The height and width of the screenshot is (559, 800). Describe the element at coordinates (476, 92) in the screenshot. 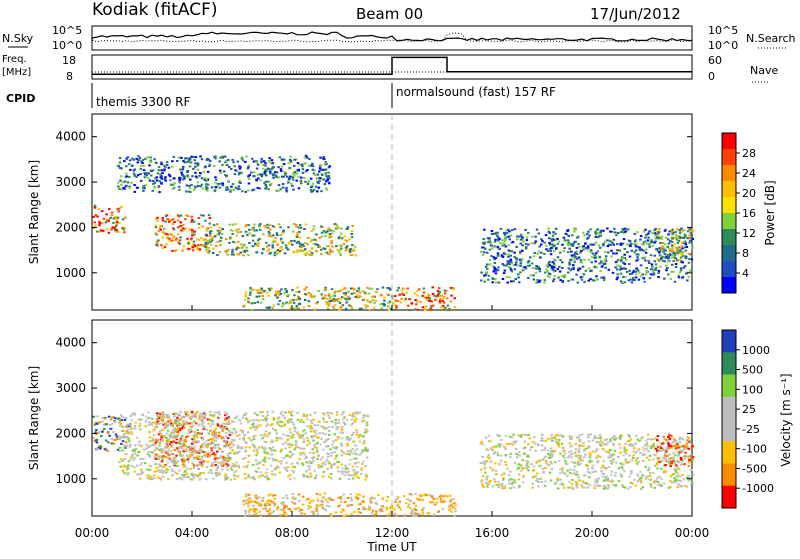

I see `cpid-program-2: normalsound (fast) 157 RF` at that location.